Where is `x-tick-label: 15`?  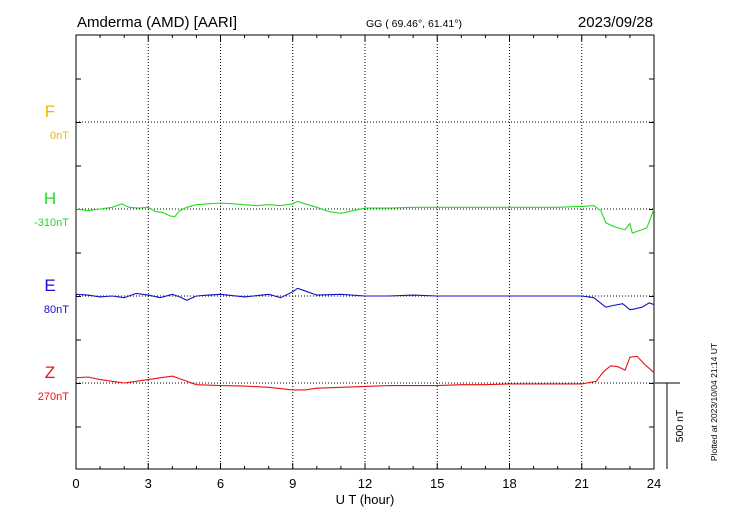 x-tick-label: 15 is located at coordinates (437, 483).